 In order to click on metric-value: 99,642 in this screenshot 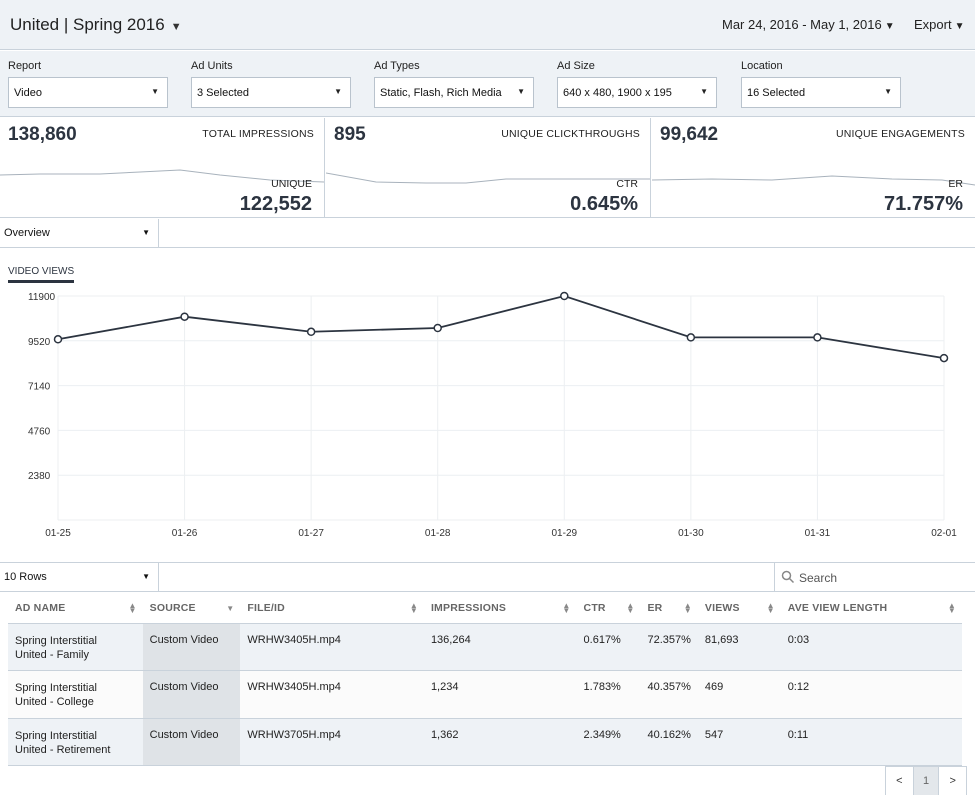, I will do `click(689, 134)`.